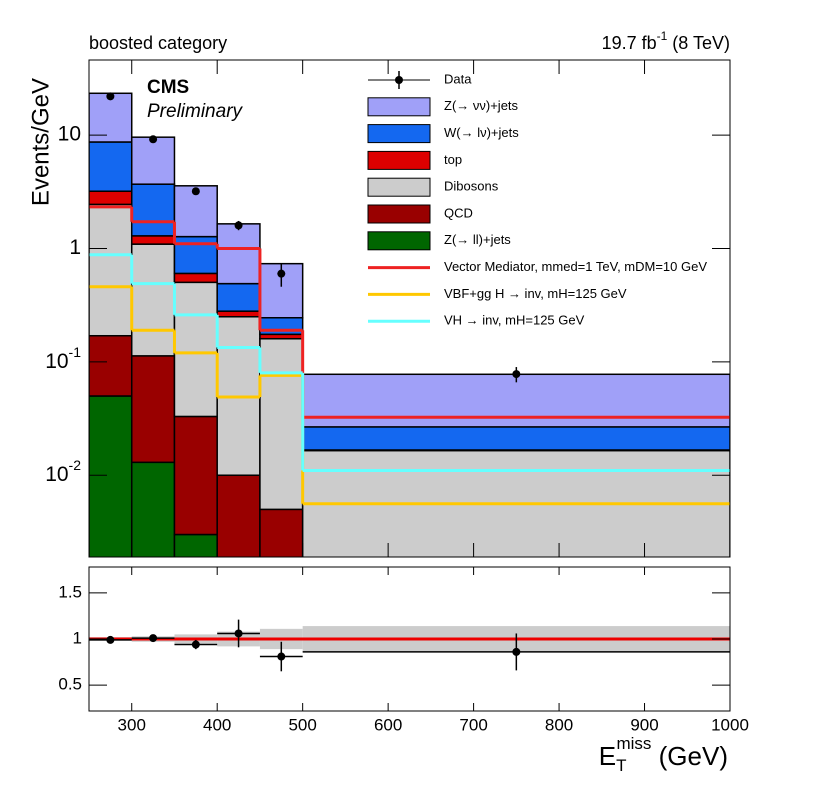 The image size is (831, 791). Describe the element at coordinates (621, 765) in the screenshot. I see `x-label-sub: T` at that location.